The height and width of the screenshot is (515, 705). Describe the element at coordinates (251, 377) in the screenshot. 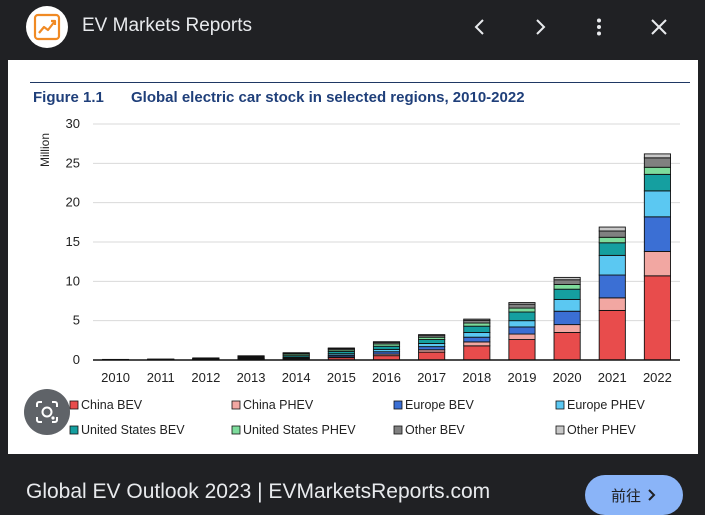

I see `x-tick-label: 2013` at that location.